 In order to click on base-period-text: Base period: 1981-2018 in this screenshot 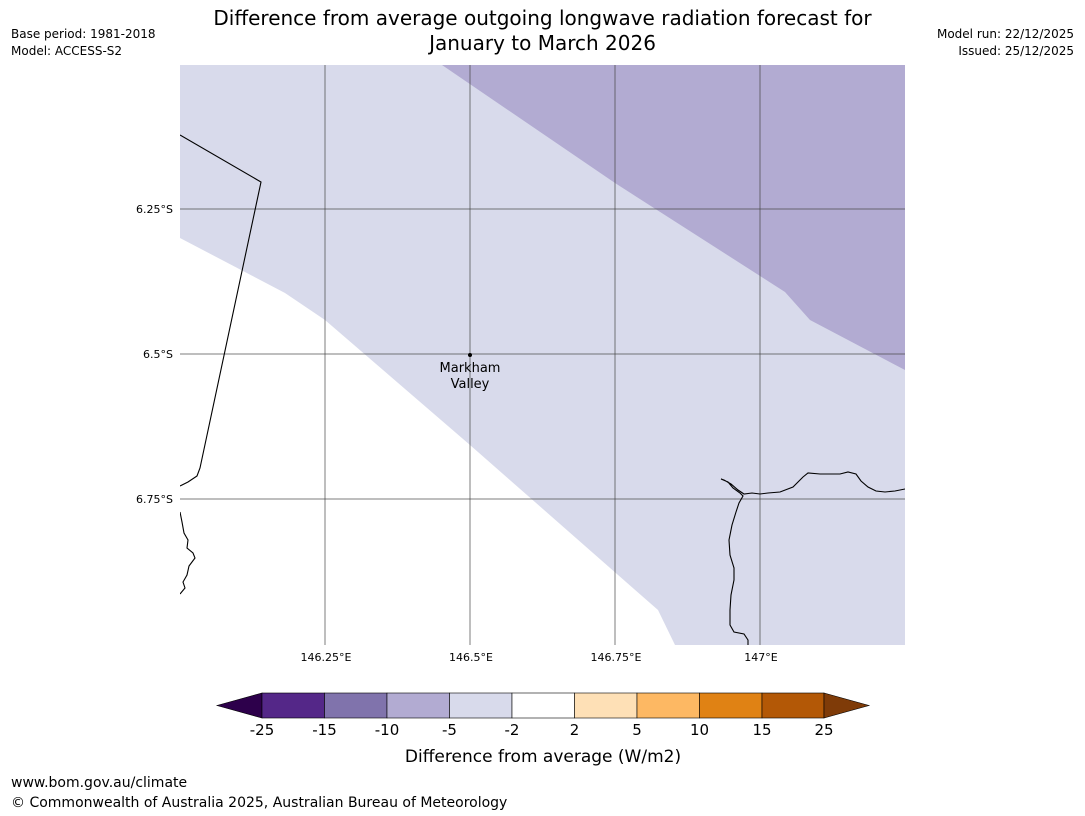, I will do `click(83, 34)`.